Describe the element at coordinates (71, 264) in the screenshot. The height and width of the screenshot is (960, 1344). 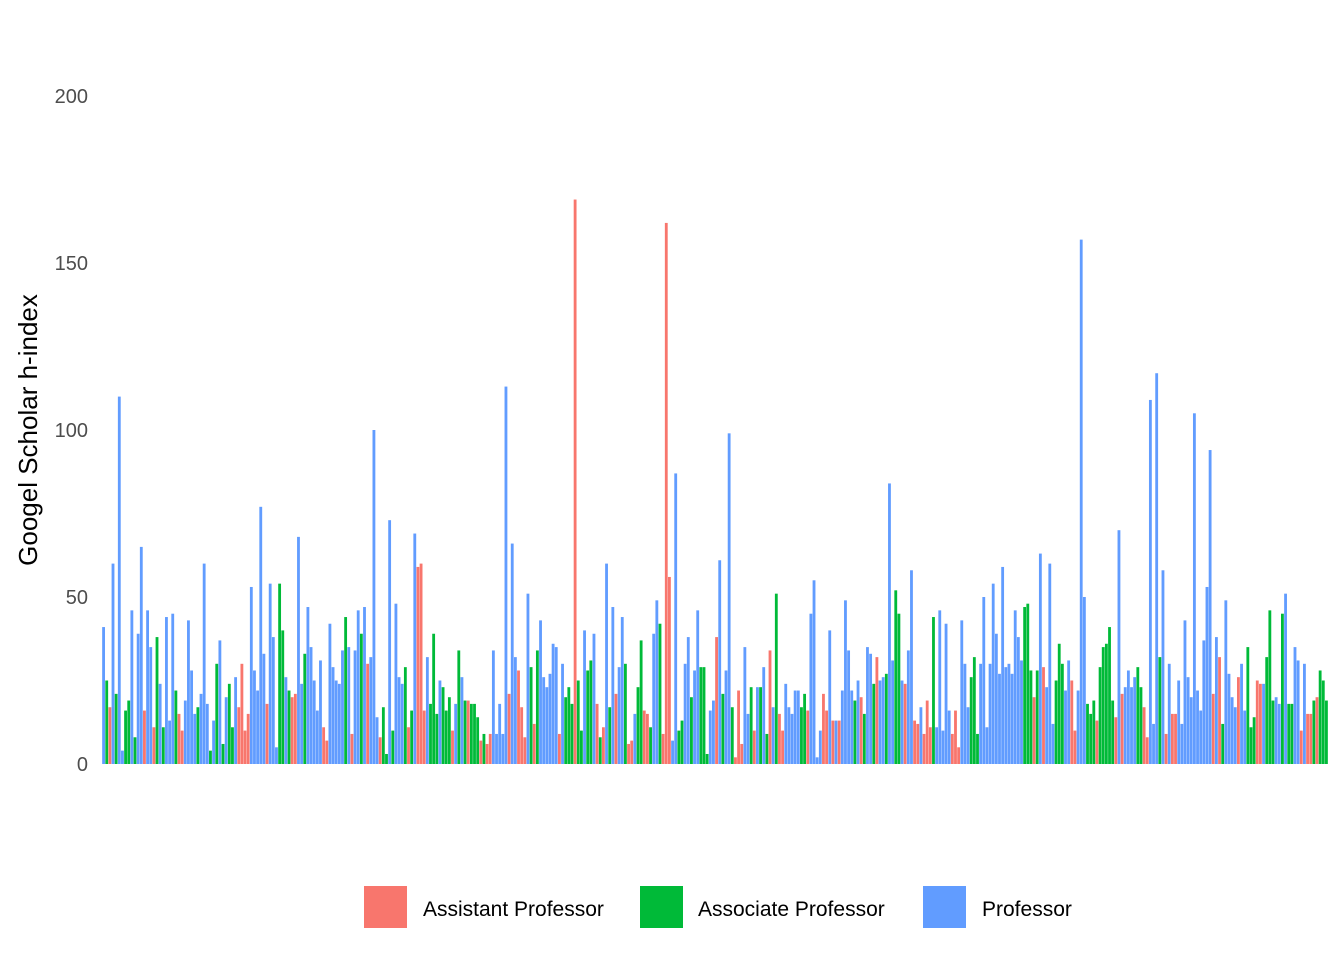
I see `y-tick-label: 150` at that location.